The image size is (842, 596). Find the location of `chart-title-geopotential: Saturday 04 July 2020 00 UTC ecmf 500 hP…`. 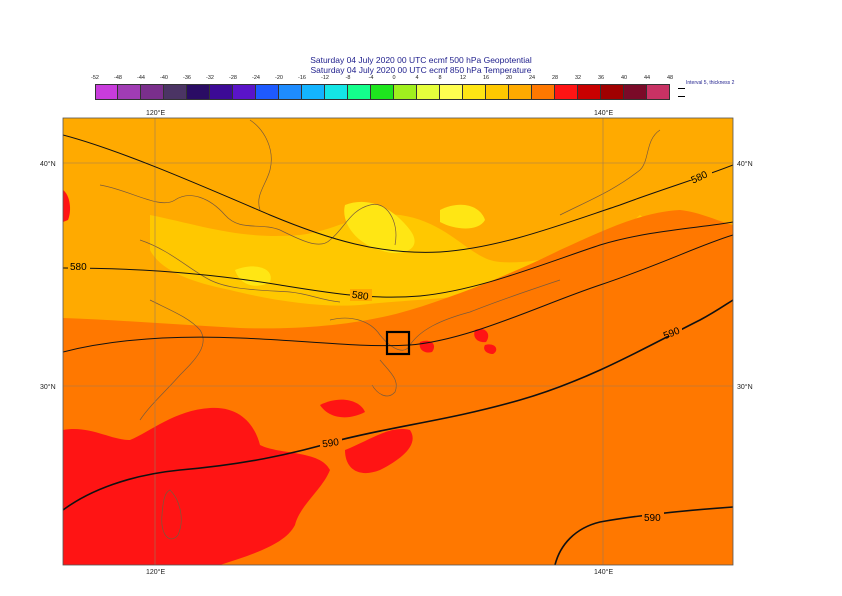

chart-title-geopotential: Saturday 04 July 2020 00 UTC ecmf 500 hP… is located at coordinates (421, 60).